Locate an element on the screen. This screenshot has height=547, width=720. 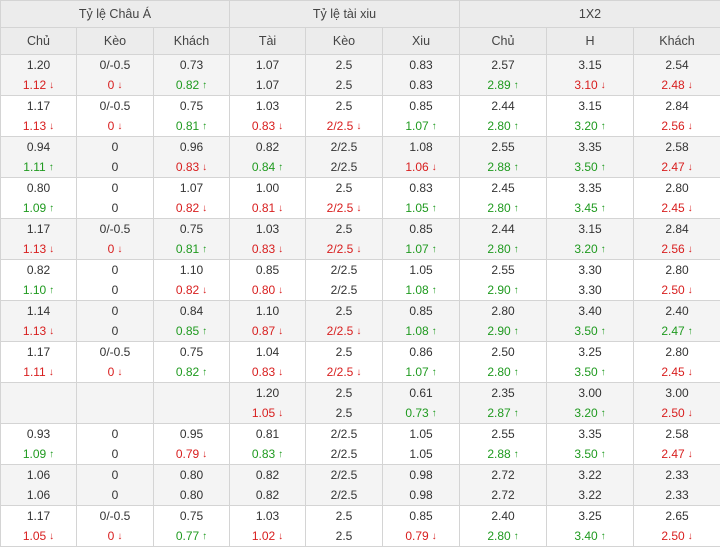
initial-odds: 0.93 is located at coordinates (38, 434).